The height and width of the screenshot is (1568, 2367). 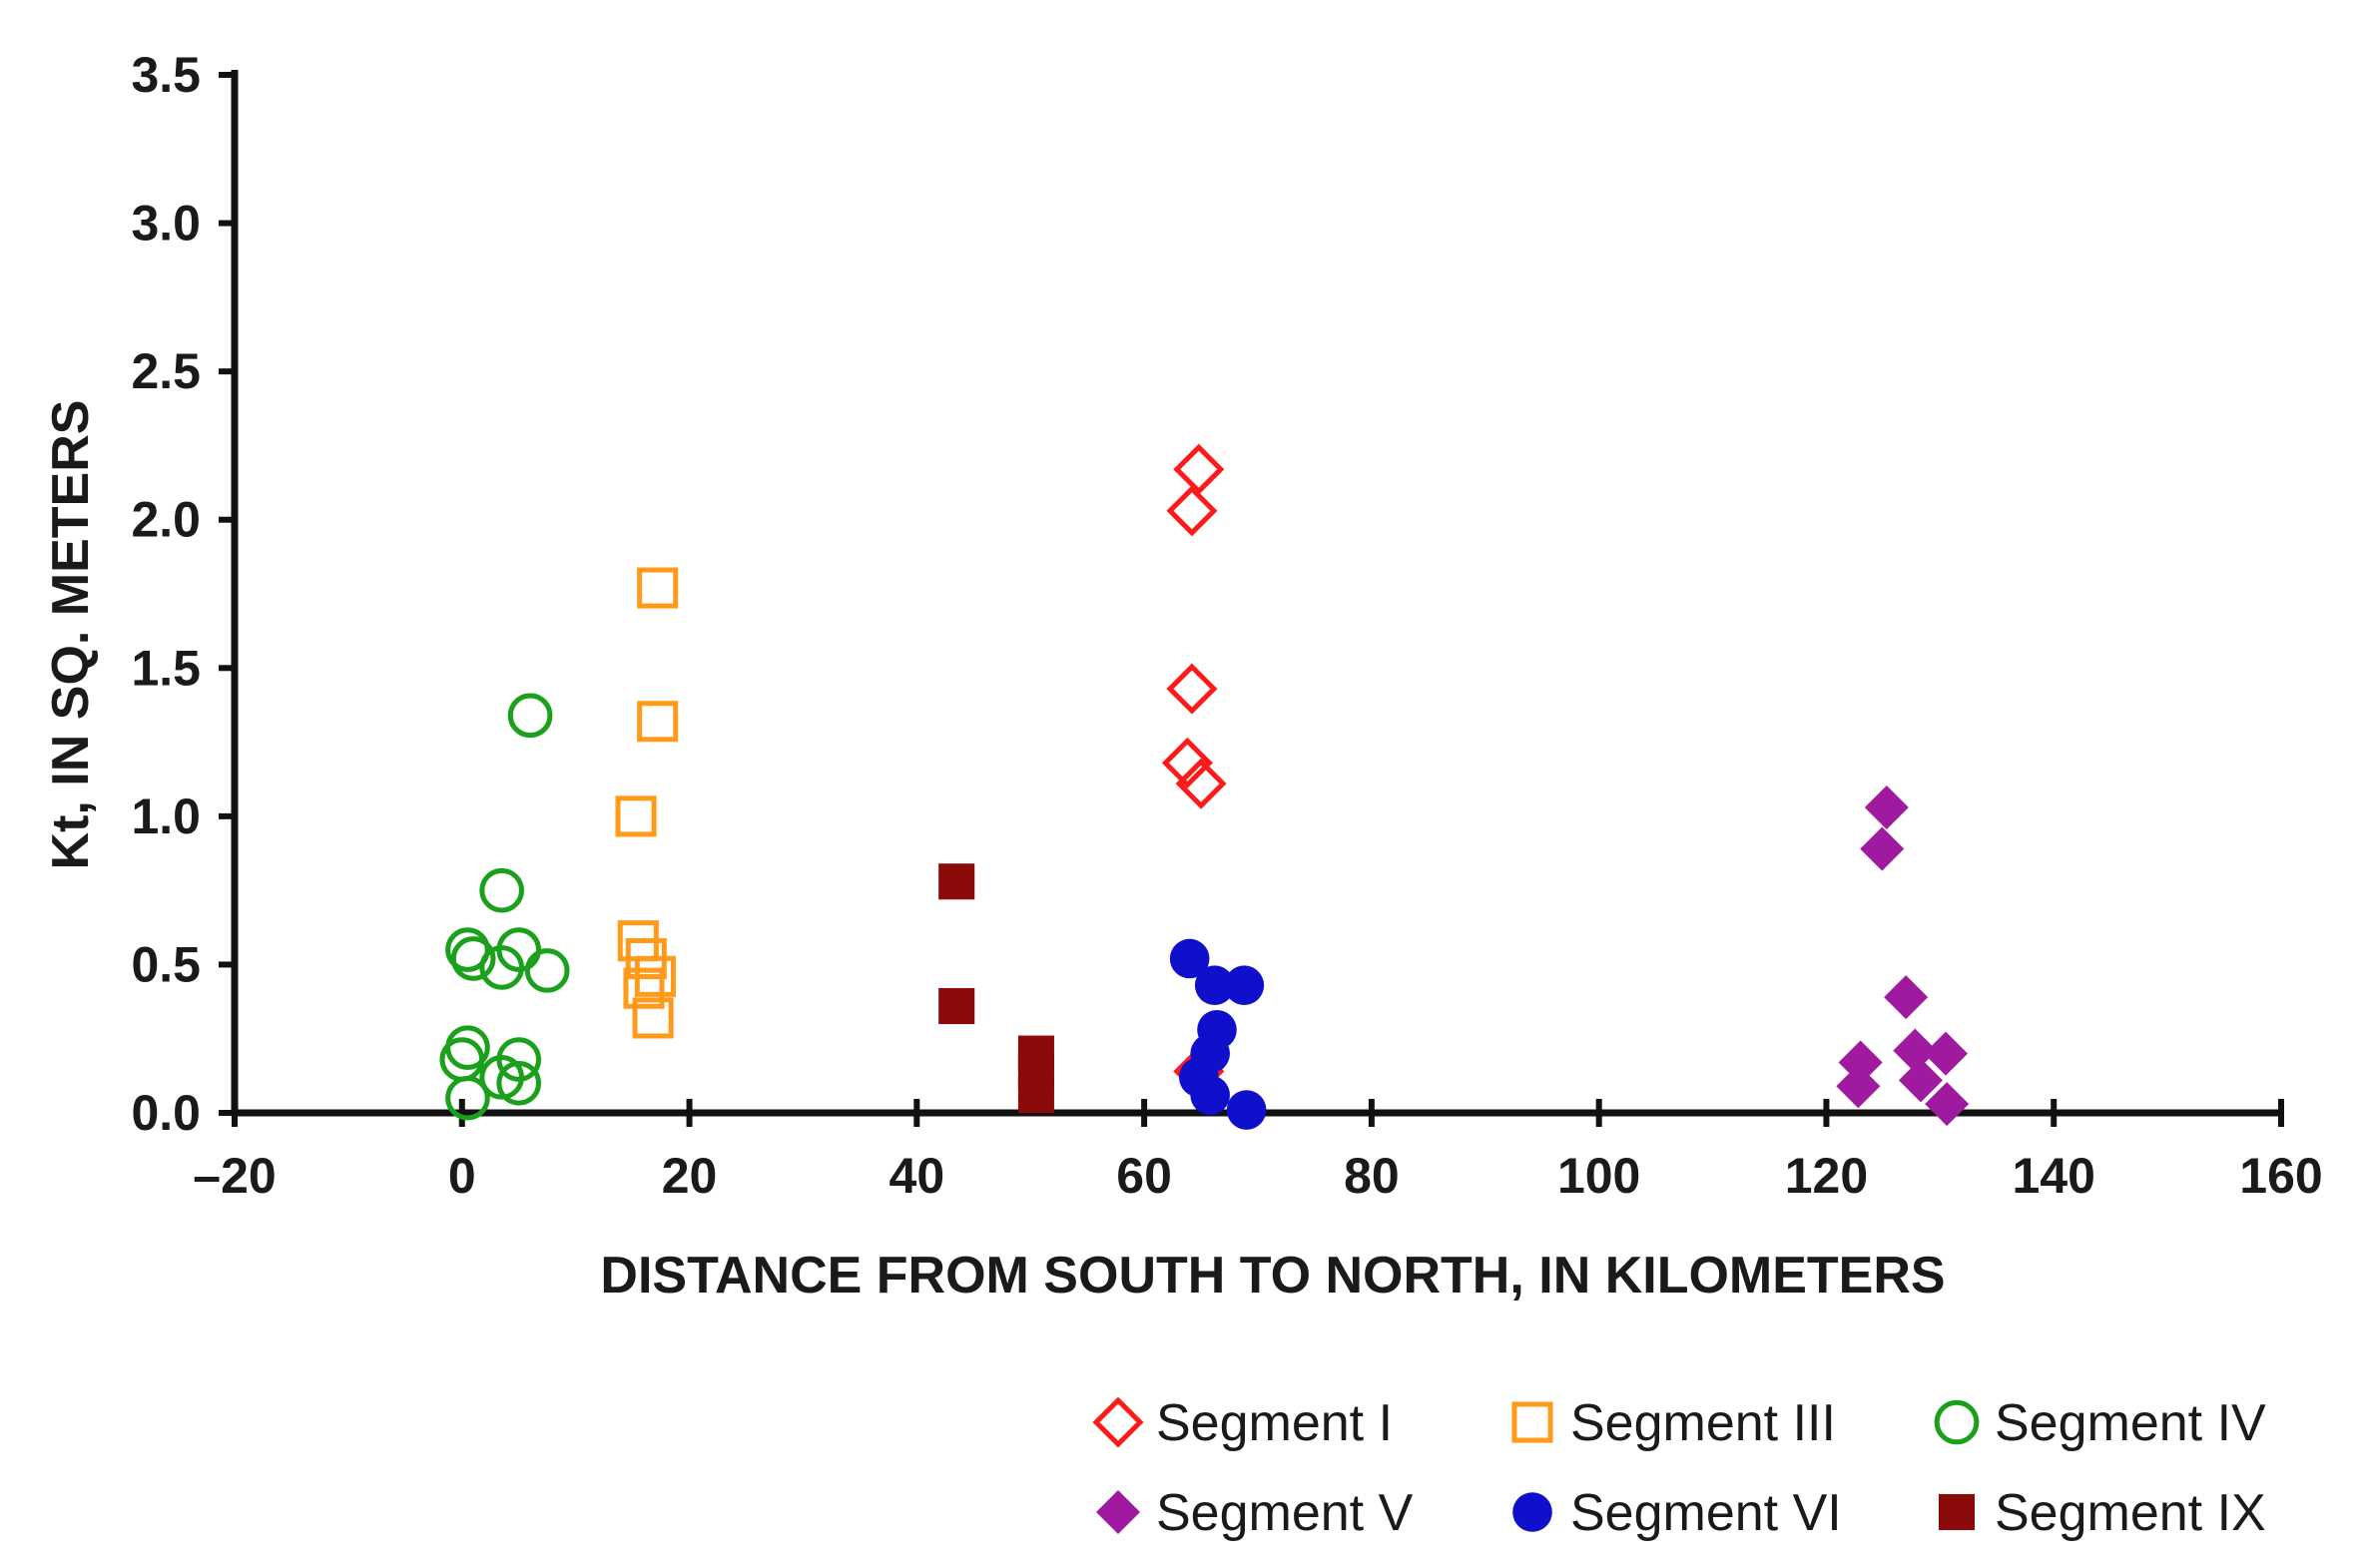 What do you see at coordinates (462, 1176) in the screenshot?
I see `x-tick-label: 0` at bounding box center [462, 1176].